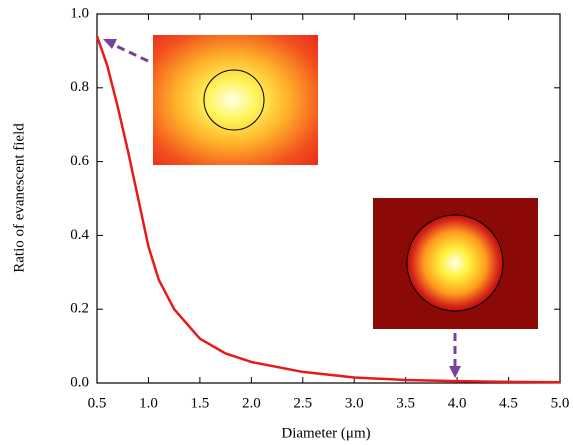  I want to click on y-tick-label: 0.2, so click(79, 309).